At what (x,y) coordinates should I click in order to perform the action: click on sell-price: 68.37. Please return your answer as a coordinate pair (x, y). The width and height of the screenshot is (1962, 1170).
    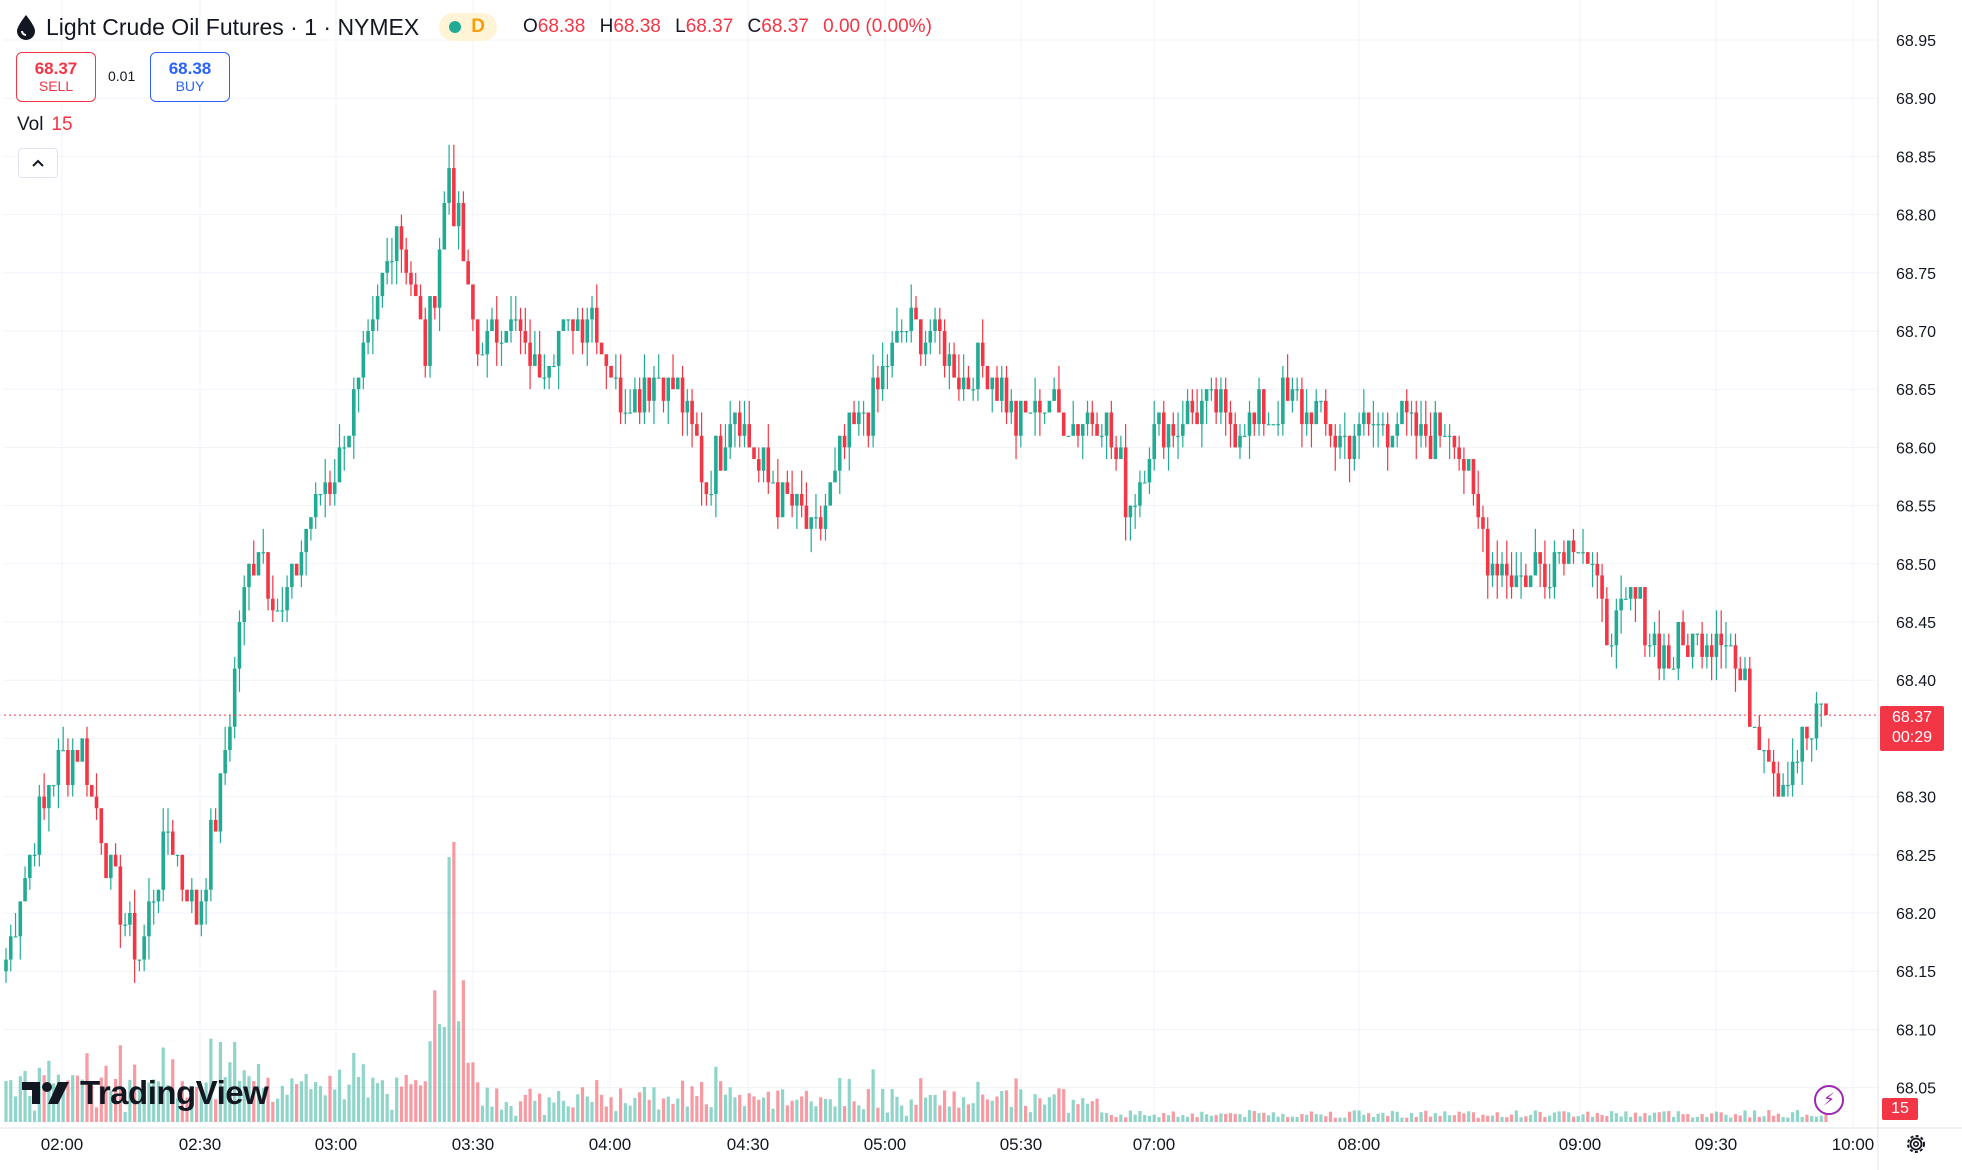
    Looking at the image, I should click on (56, 68).